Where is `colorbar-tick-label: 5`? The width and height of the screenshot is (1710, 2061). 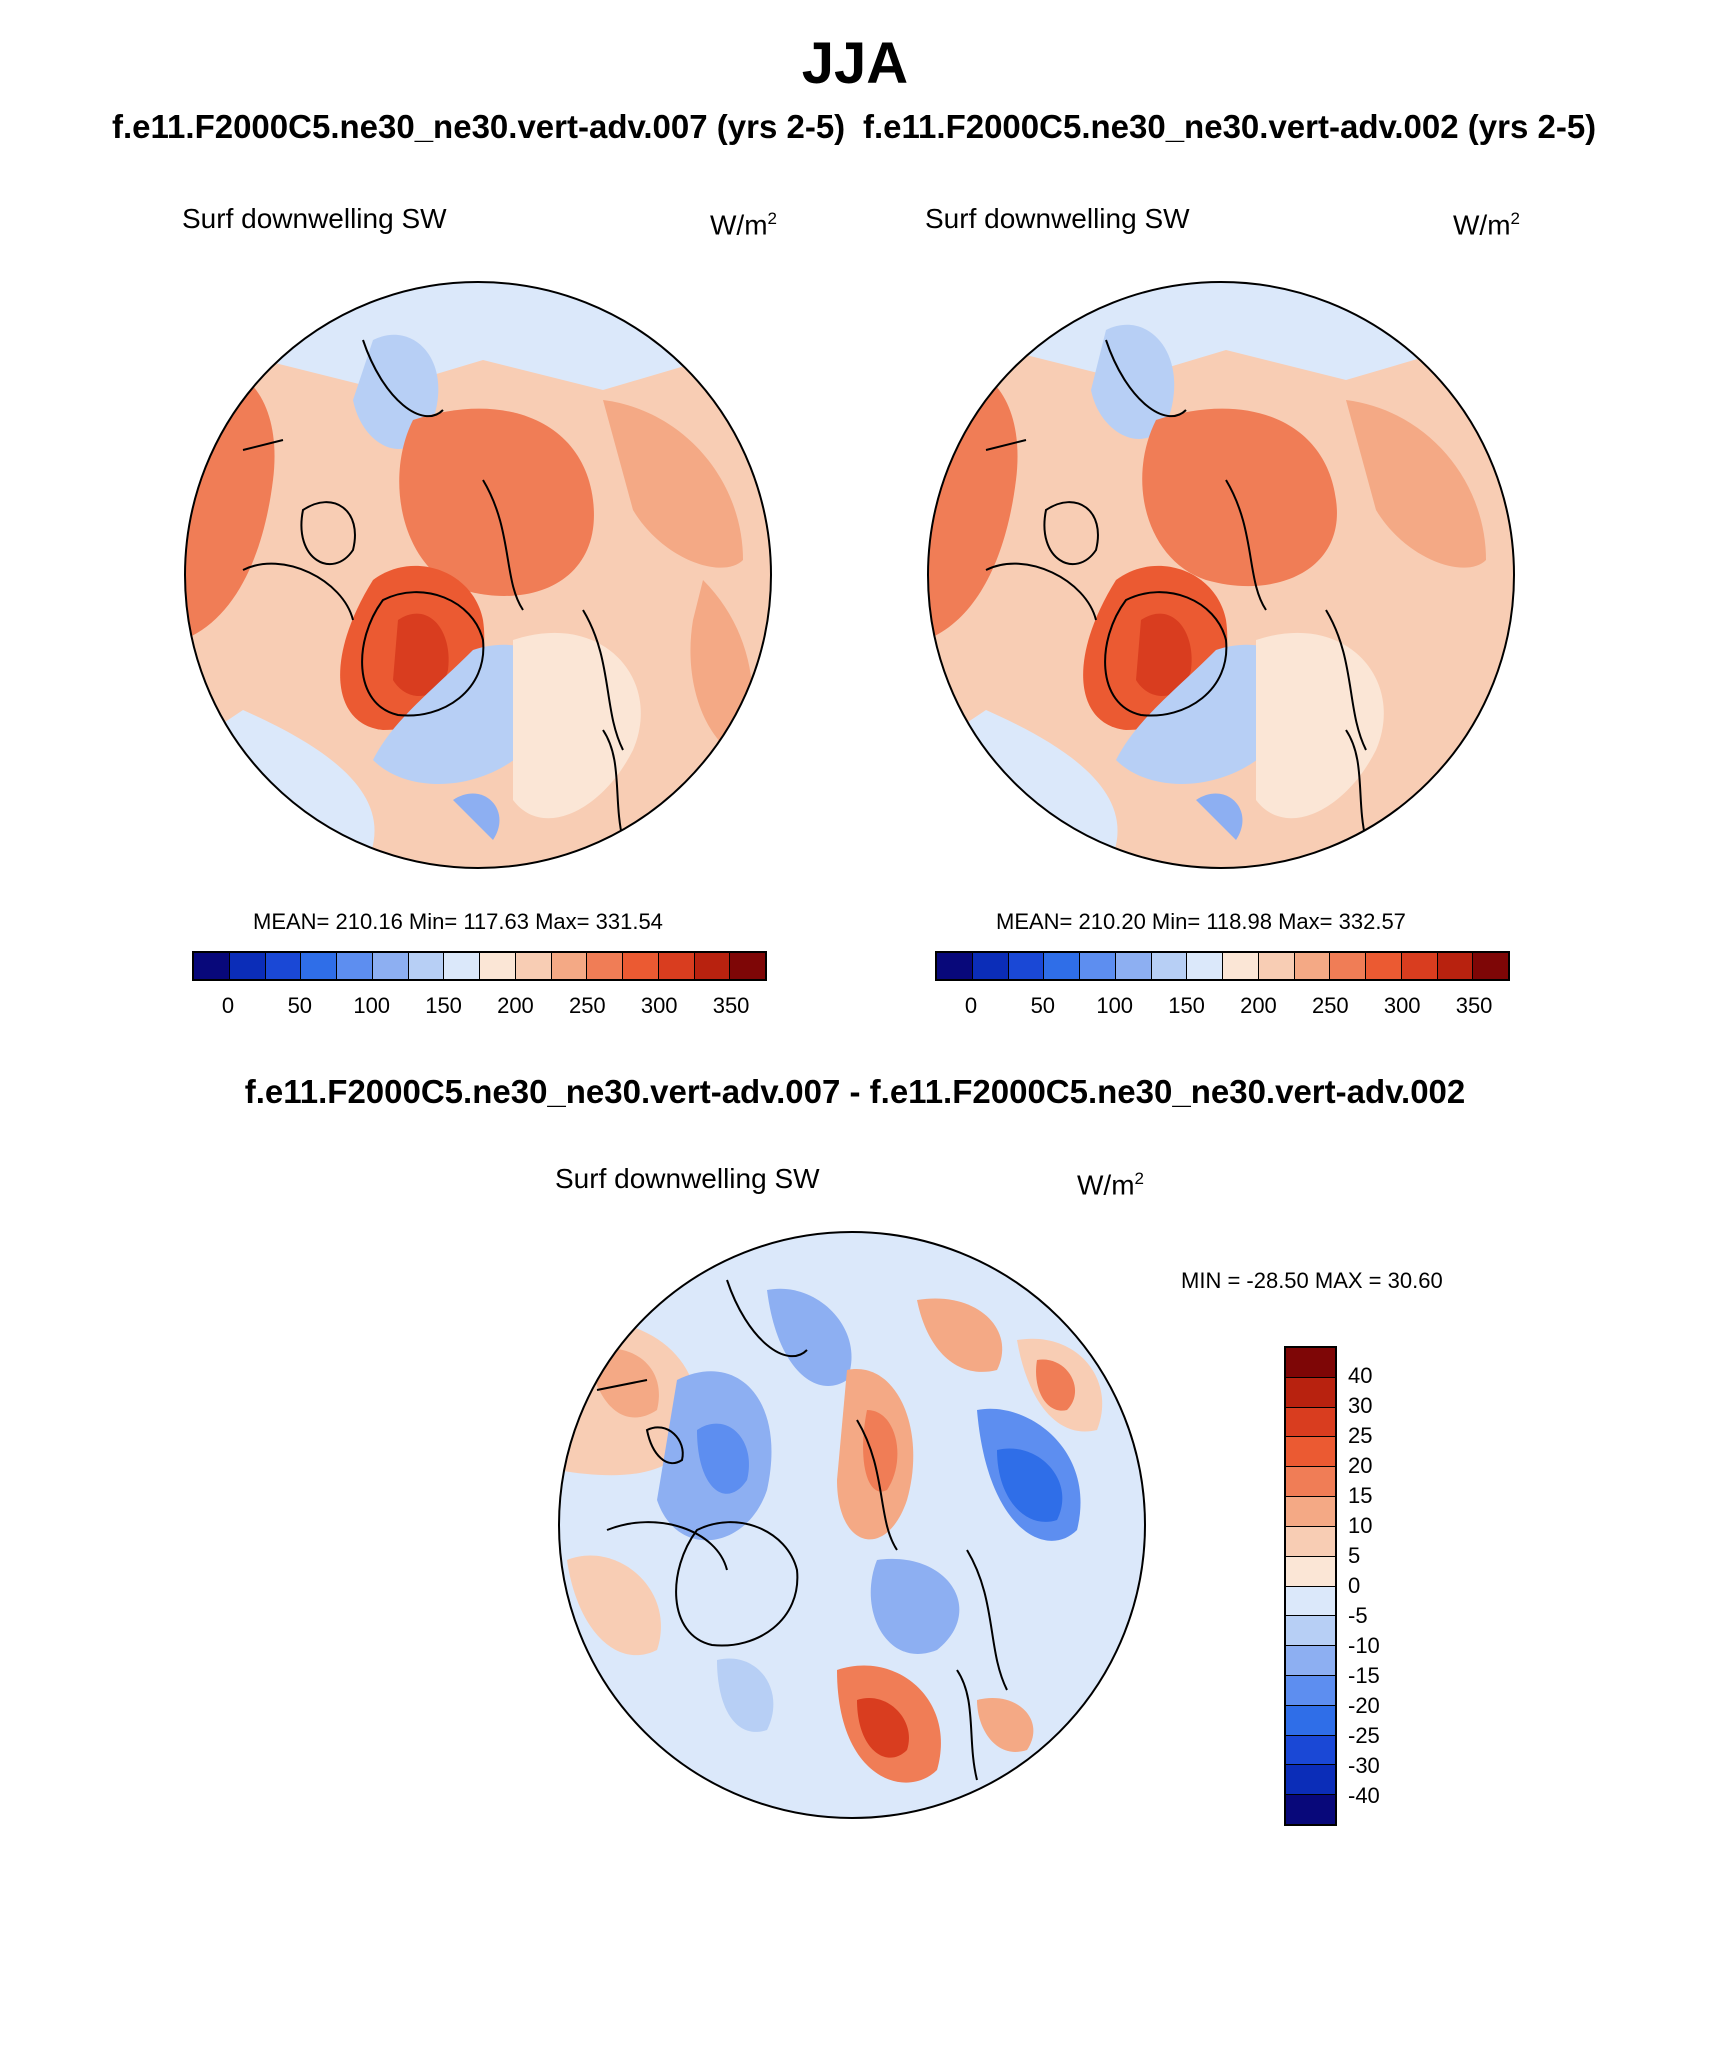 colorbar-tick-label: 5 is located at coordinates (1354, 1555).